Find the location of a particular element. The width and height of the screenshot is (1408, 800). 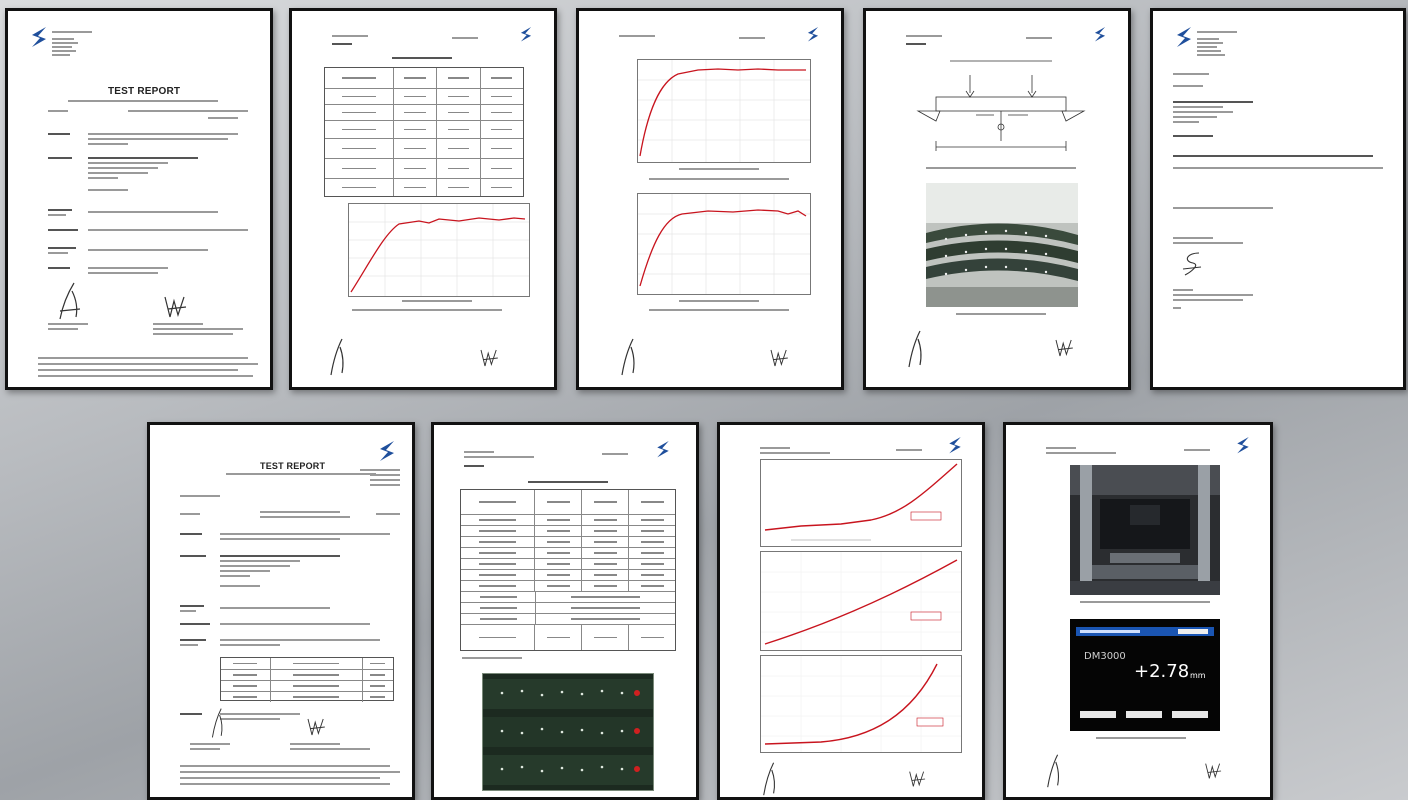

testing-machine-photo is located at coordinates (1145, 530).